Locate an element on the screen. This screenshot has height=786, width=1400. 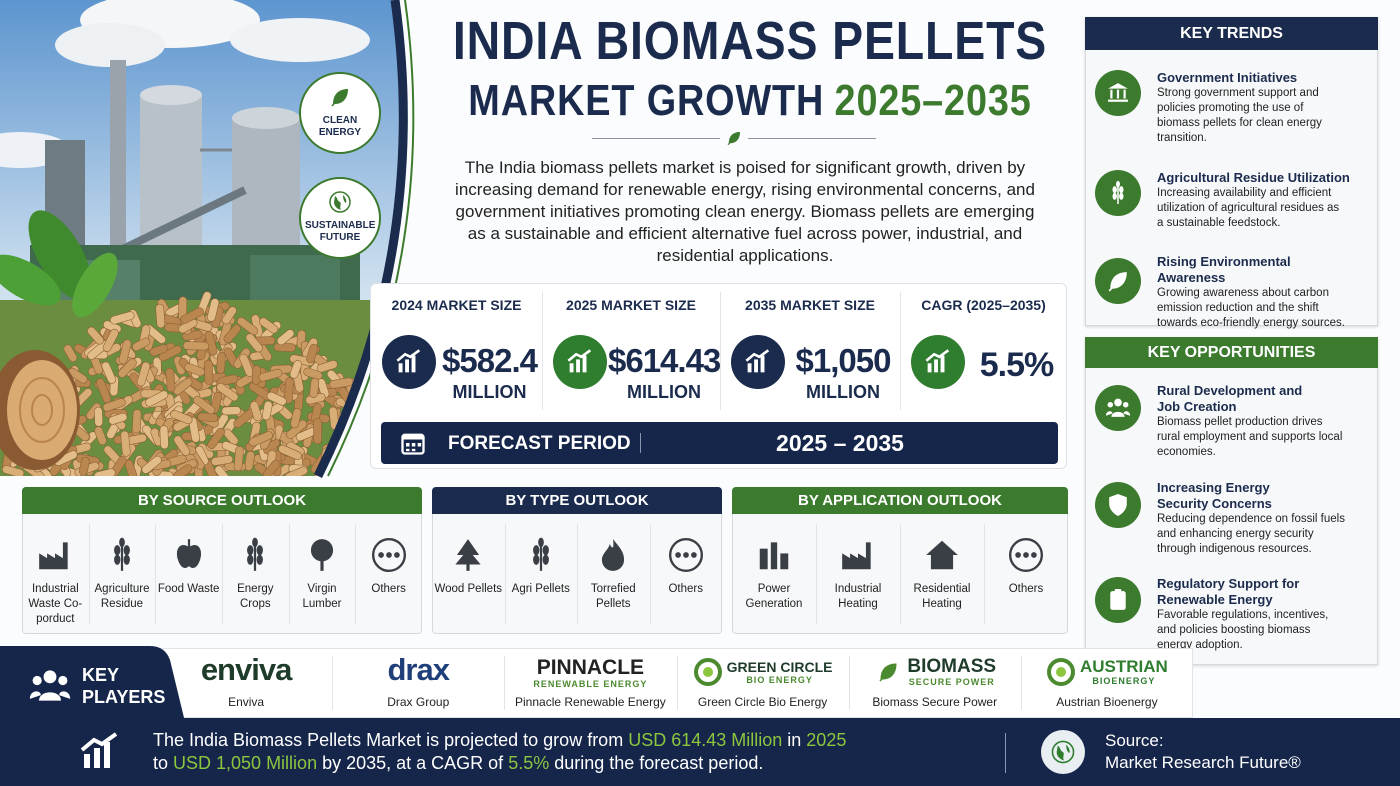
logo-text: PINNACLE RENEWABLE ENERGY is located at coordinates (590, 673).